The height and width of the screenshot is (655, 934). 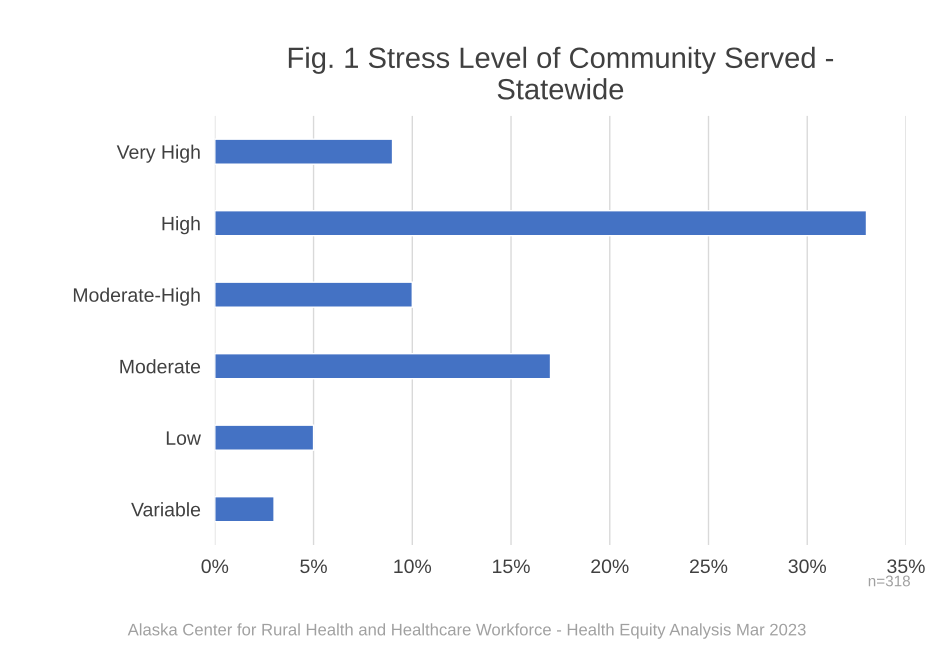 I want to click on x-tick-label: 25%, so click(x=709, y=566).